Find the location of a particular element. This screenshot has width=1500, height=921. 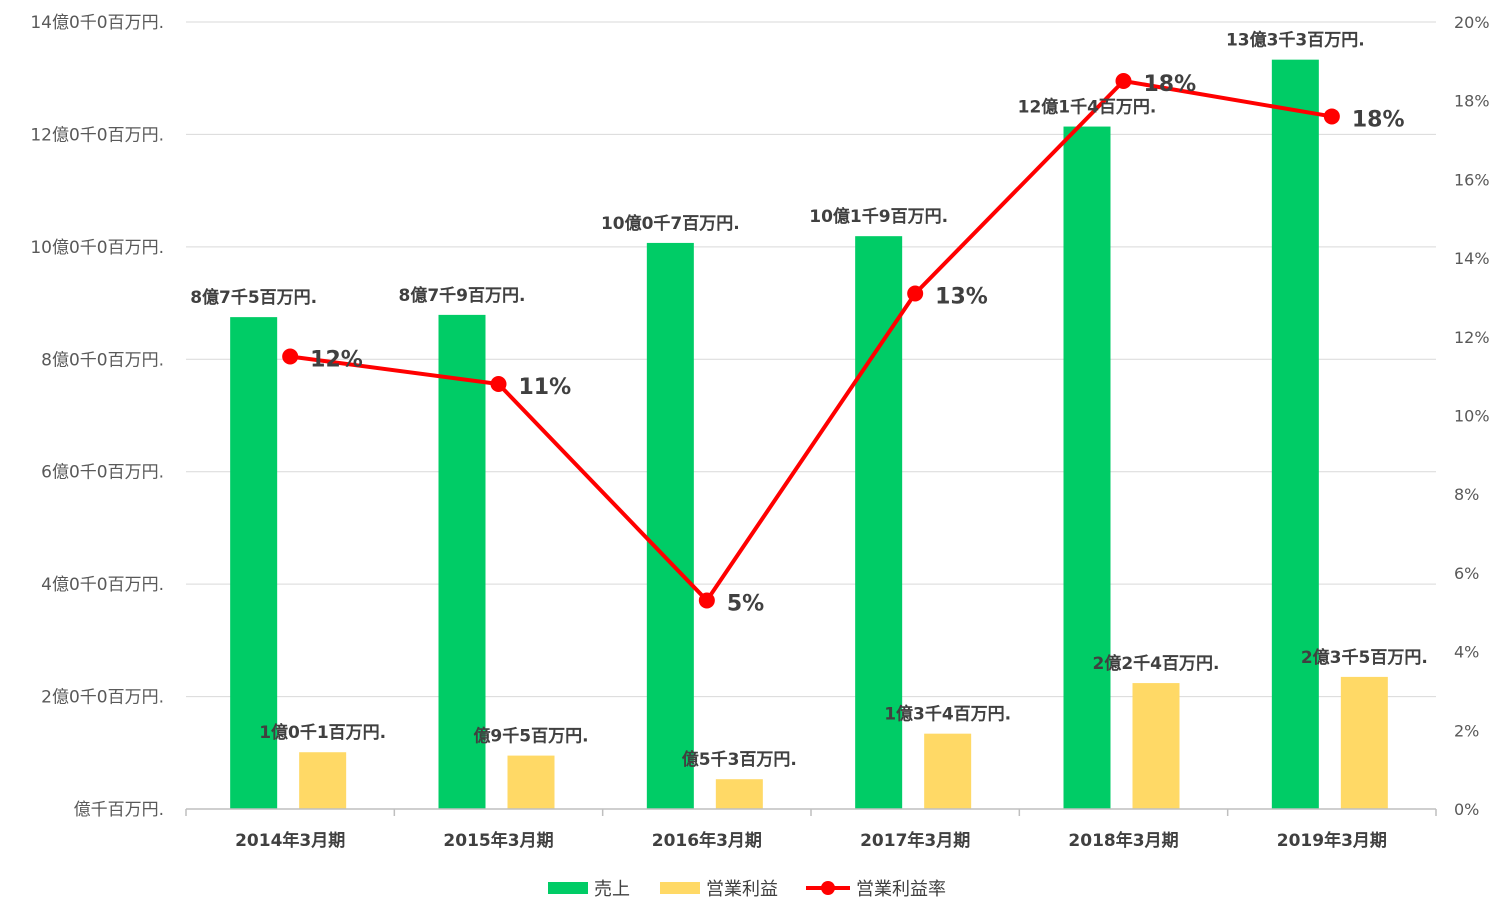

left-tick-label: 4億0千0百万円. is located at coordinates (102, 585).